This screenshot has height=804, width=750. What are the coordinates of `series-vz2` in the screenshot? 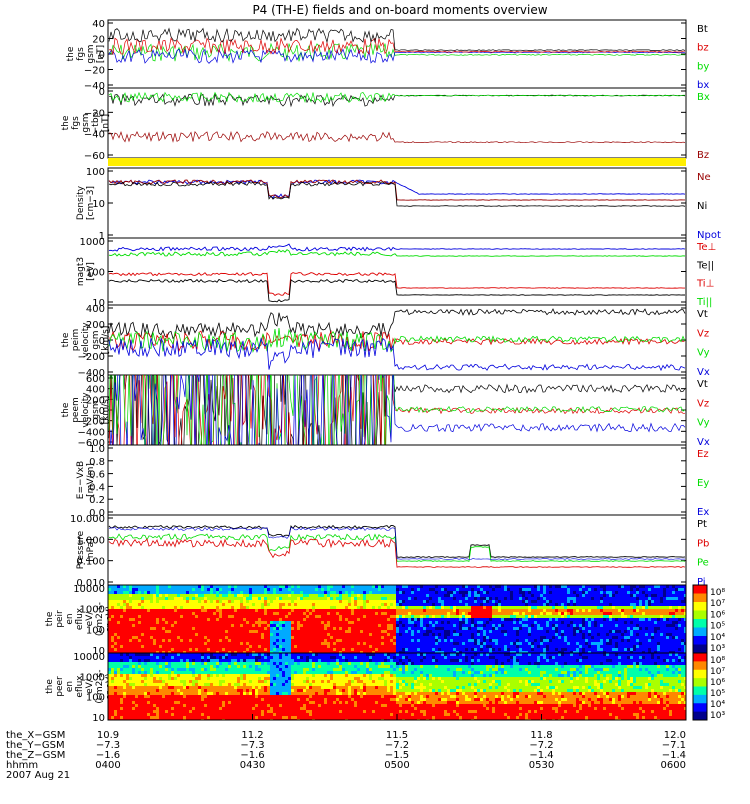 It's located at (397, 410).